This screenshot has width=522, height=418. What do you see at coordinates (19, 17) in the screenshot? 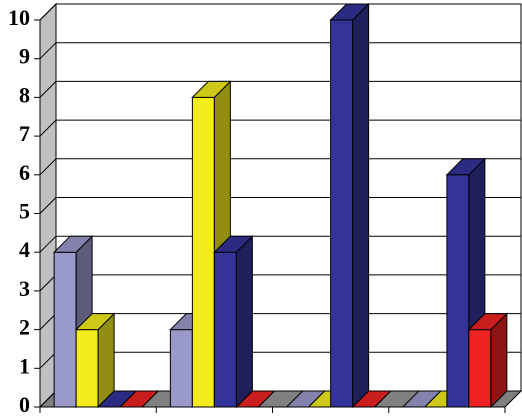
I see `y-tick-label: 10` at bounding box center [19, 17].